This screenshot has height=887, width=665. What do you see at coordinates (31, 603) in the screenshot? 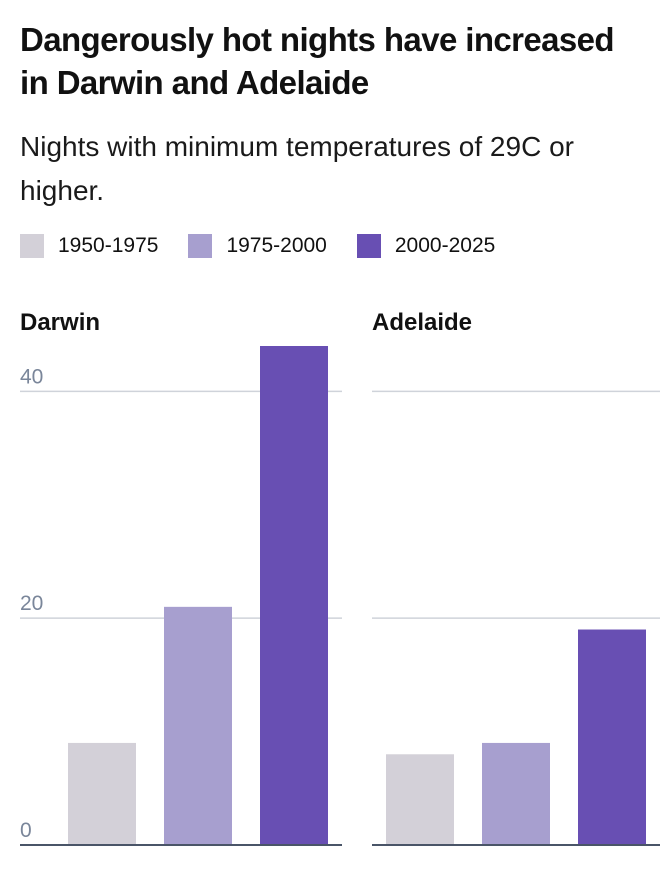
I see `y-tick-label: 20` at bounding box center [31, 603].